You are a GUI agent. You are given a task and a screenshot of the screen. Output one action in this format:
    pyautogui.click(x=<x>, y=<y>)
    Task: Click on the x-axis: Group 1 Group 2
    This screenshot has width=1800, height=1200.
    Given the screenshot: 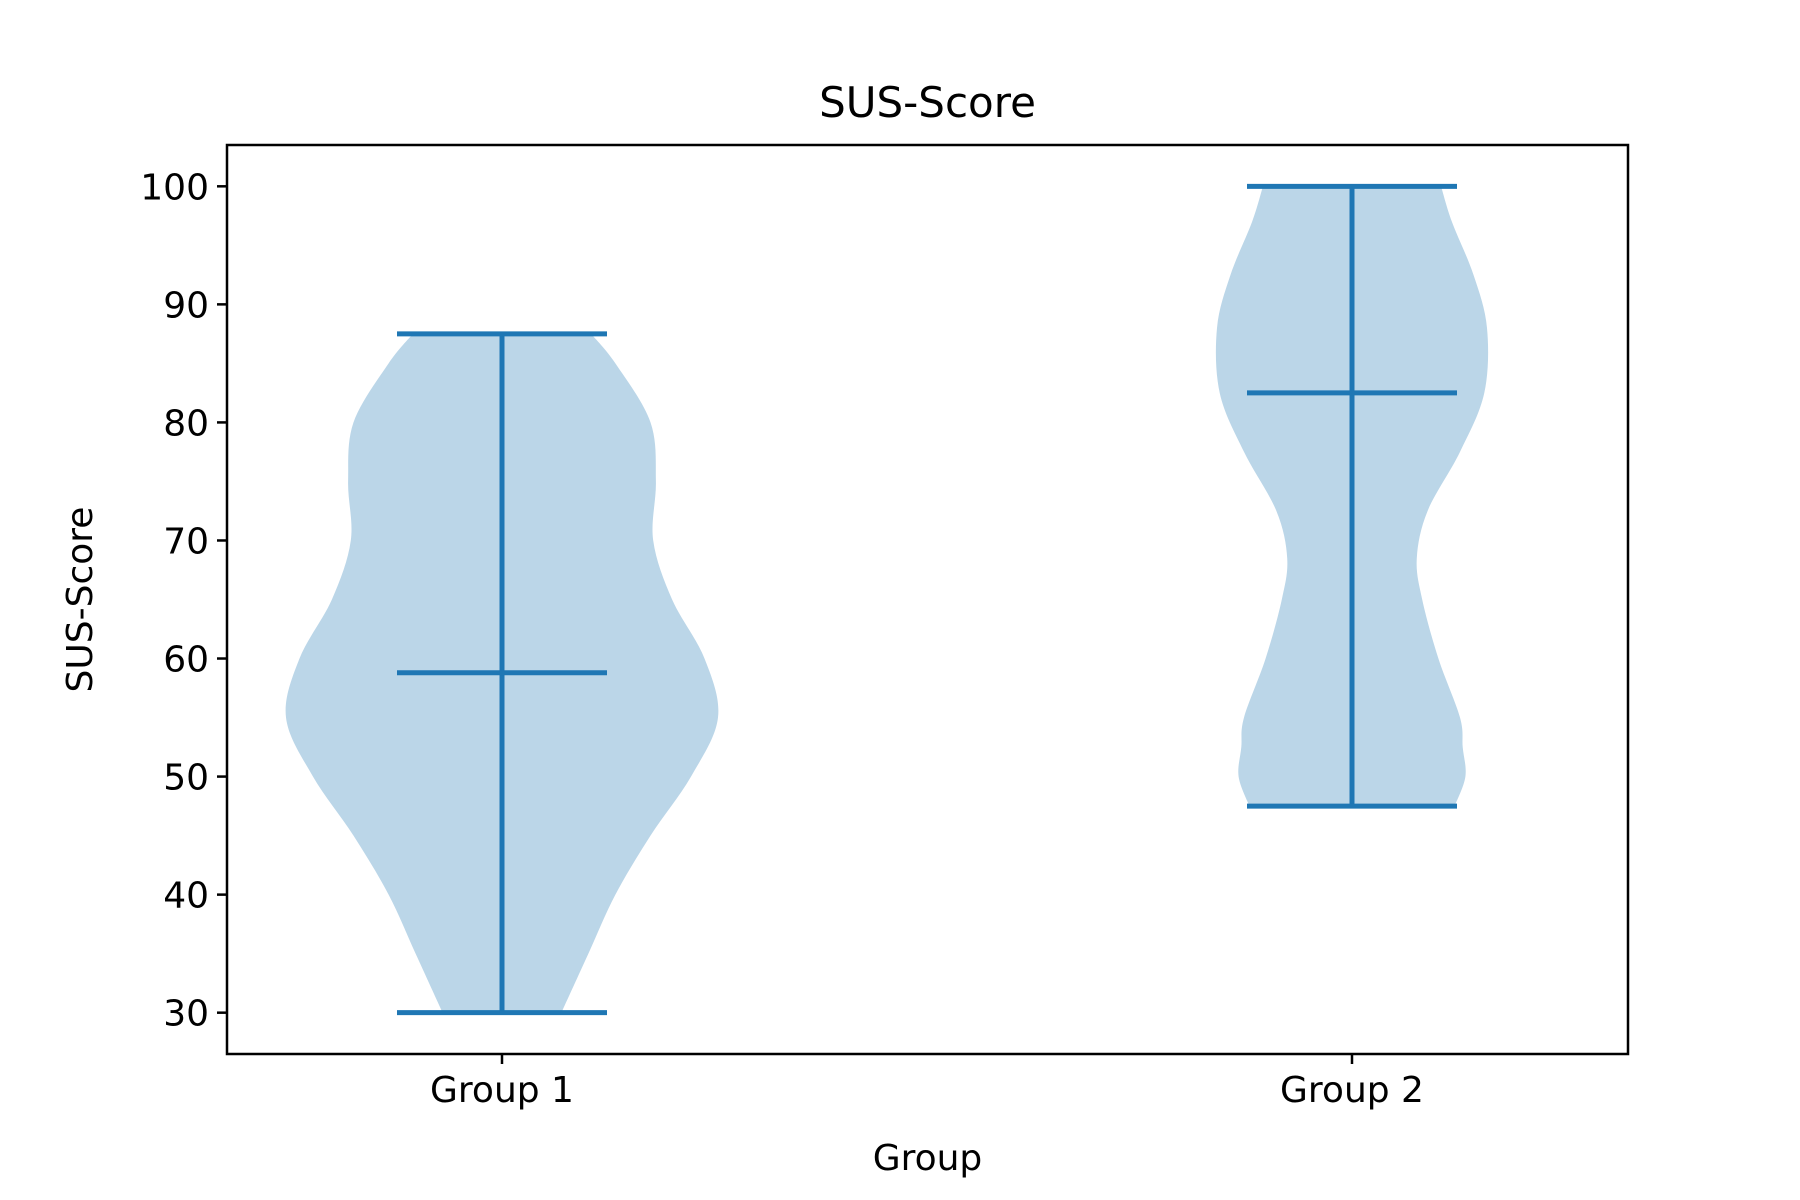 What is the action you would take?
    pyautogui.click(x=927, y=1082)
    